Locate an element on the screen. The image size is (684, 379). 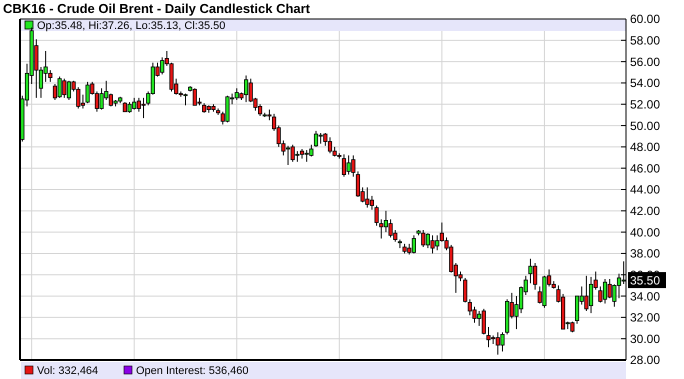
y-tick-label: 44.00 is located at coordinates (645, 189).